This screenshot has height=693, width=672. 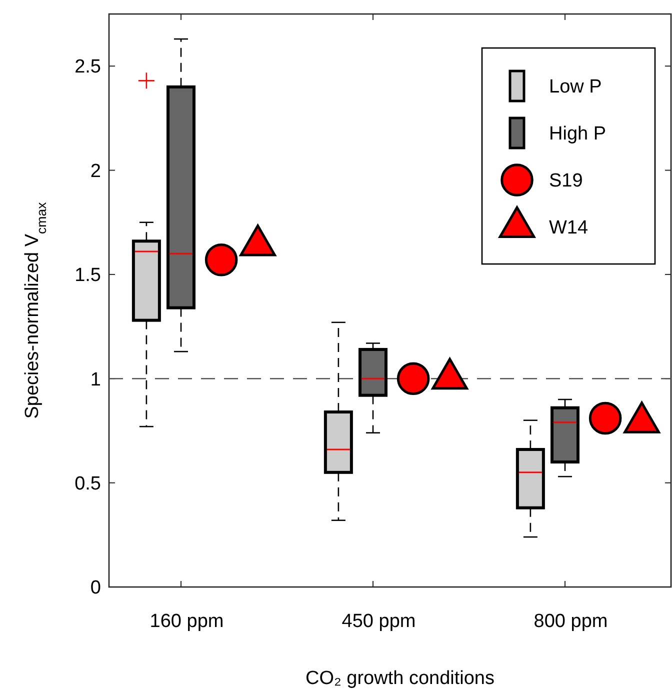 I want to click on legend-label: W14, so click(x=568, y=228).